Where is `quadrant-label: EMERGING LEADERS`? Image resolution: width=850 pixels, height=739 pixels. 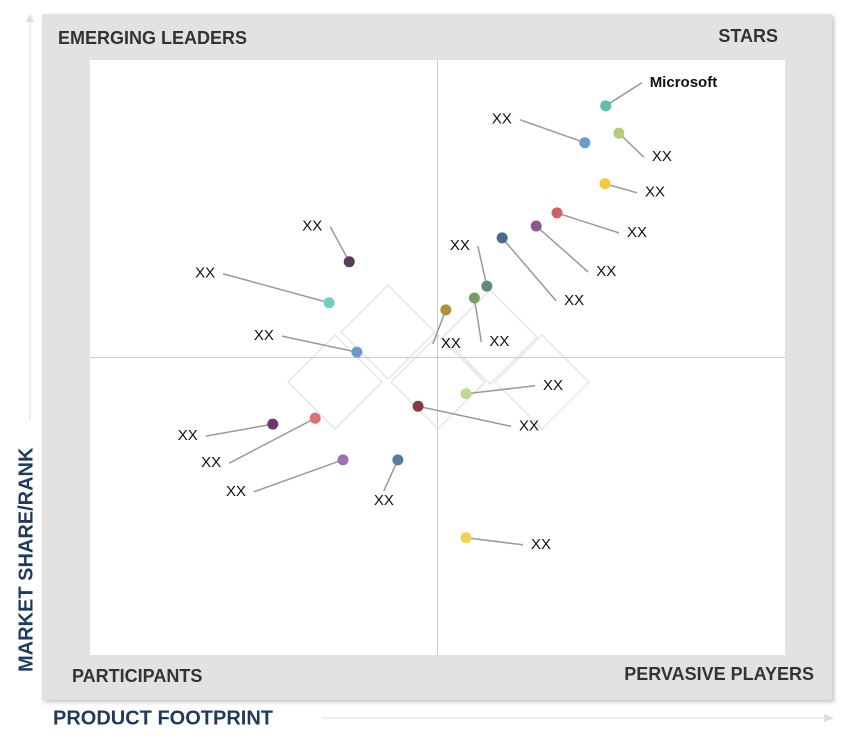 quadrant-label: EMERGING LEADERS is located at coordinates (152, 38).